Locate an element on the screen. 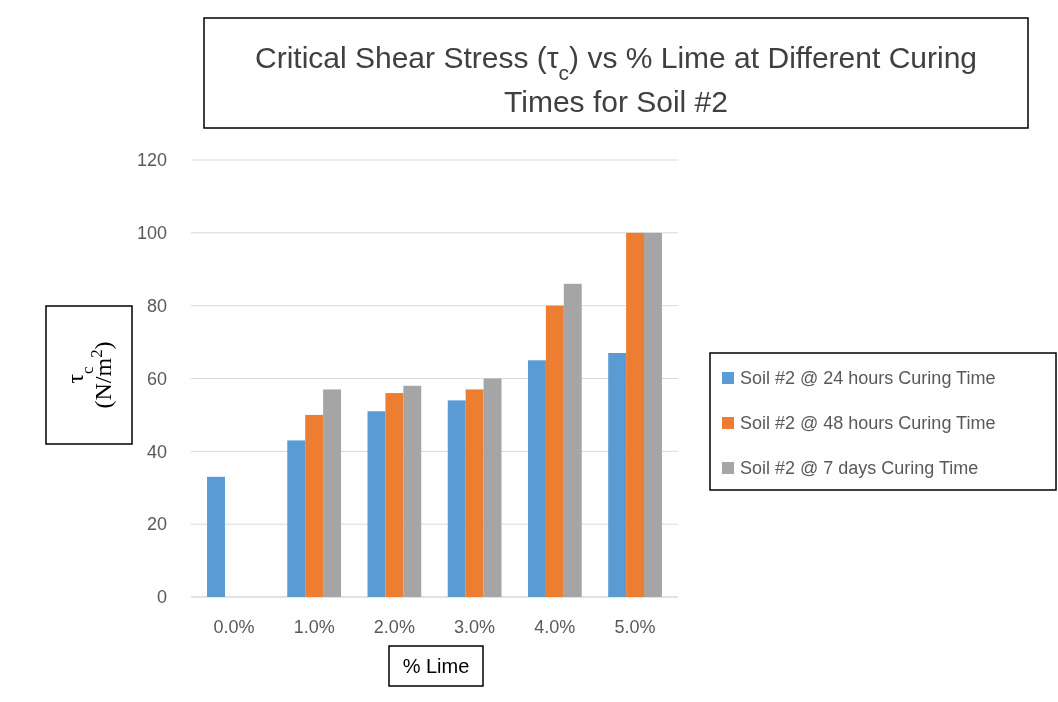 This screenshot has width=1058, height=702. x-tick-label: 1.0% is located at coordinates (314, 627).